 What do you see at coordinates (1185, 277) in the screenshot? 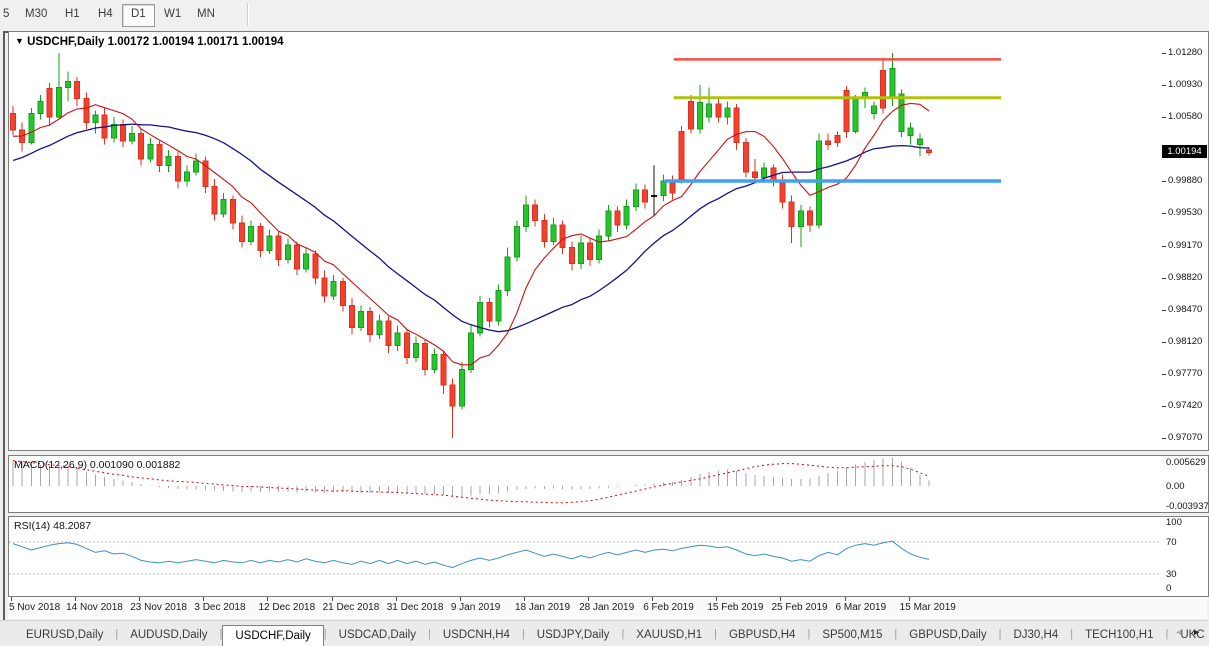
I see `price-axis-label: 0.98820` at bounding box center [1185, 277].